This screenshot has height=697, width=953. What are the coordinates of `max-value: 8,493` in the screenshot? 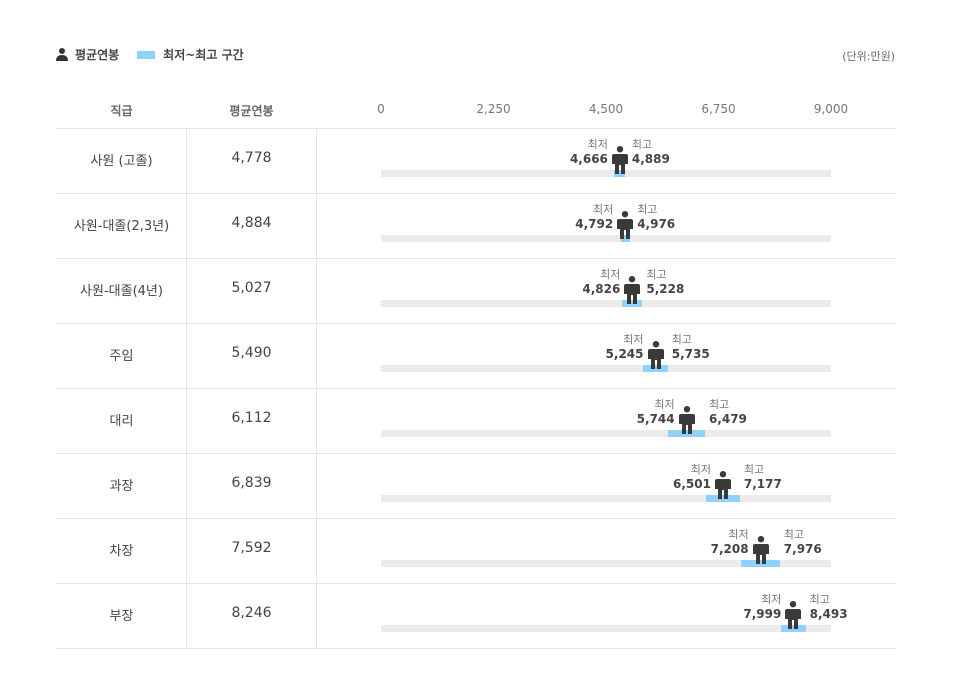 It's located at (828, 614).